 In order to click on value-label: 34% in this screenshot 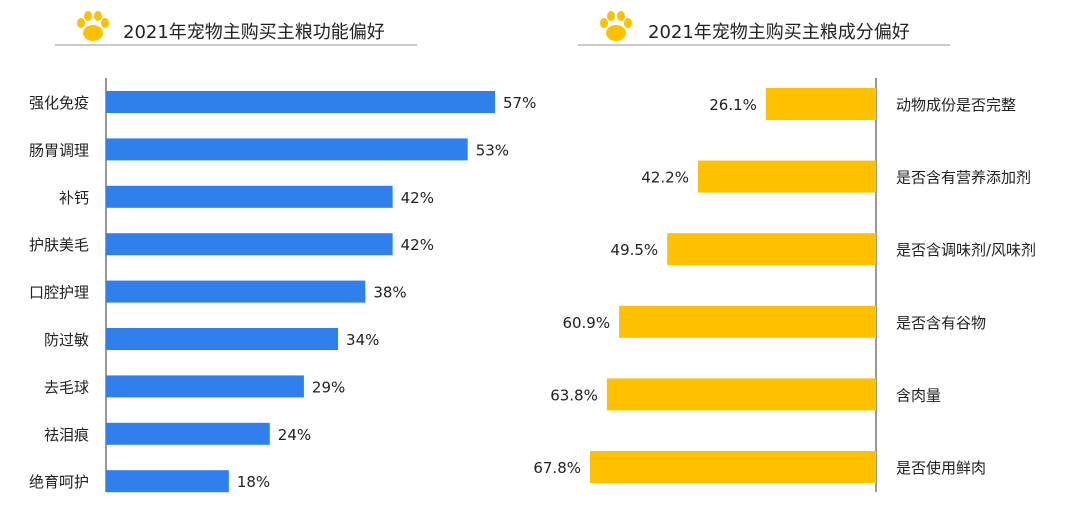, I will do `click(362, 340)`.